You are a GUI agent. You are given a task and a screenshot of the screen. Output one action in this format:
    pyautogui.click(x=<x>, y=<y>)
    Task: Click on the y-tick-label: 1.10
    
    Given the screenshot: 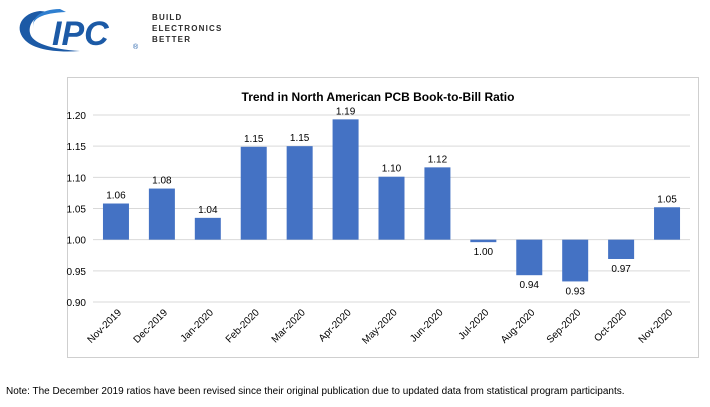 What is the action you would take?
    pyautogui.click(x=77, y=178)
    